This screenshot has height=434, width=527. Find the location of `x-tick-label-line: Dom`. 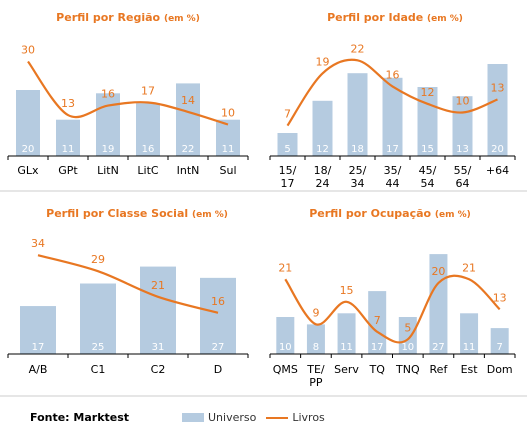

x-tick-label-line: Dom is located at coordinates (500, 369).